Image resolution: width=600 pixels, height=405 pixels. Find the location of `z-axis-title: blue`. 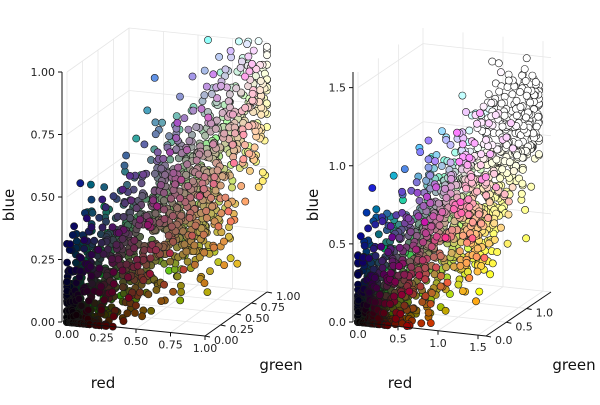

z-axis-title: blue is located at coordinates (9, 205).